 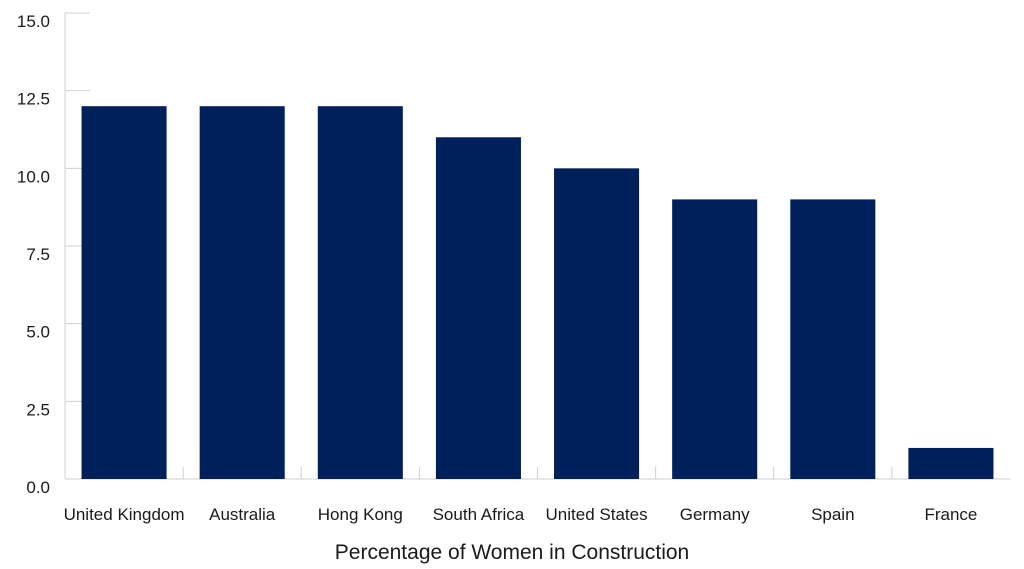 I want to click on bar-australia, so click(x=242, y=292).